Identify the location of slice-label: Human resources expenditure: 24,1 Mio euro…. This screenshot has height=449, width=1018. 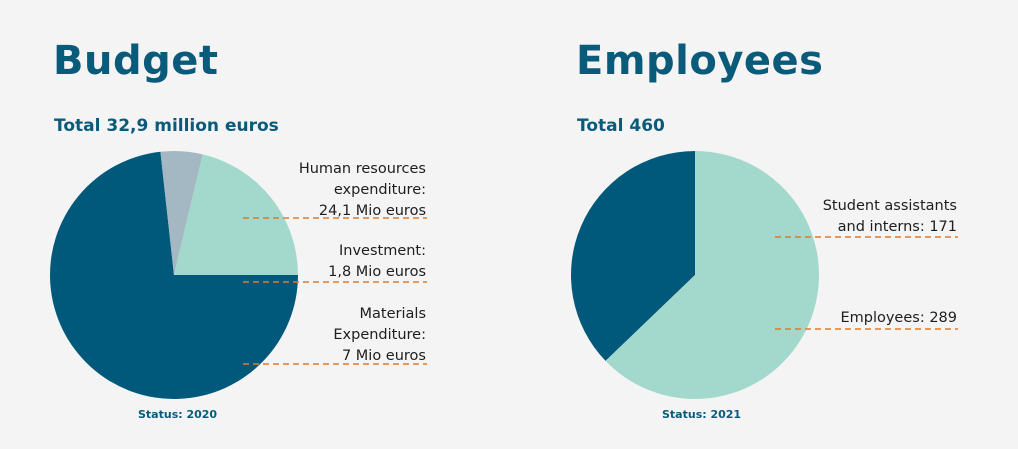
(362, 190).